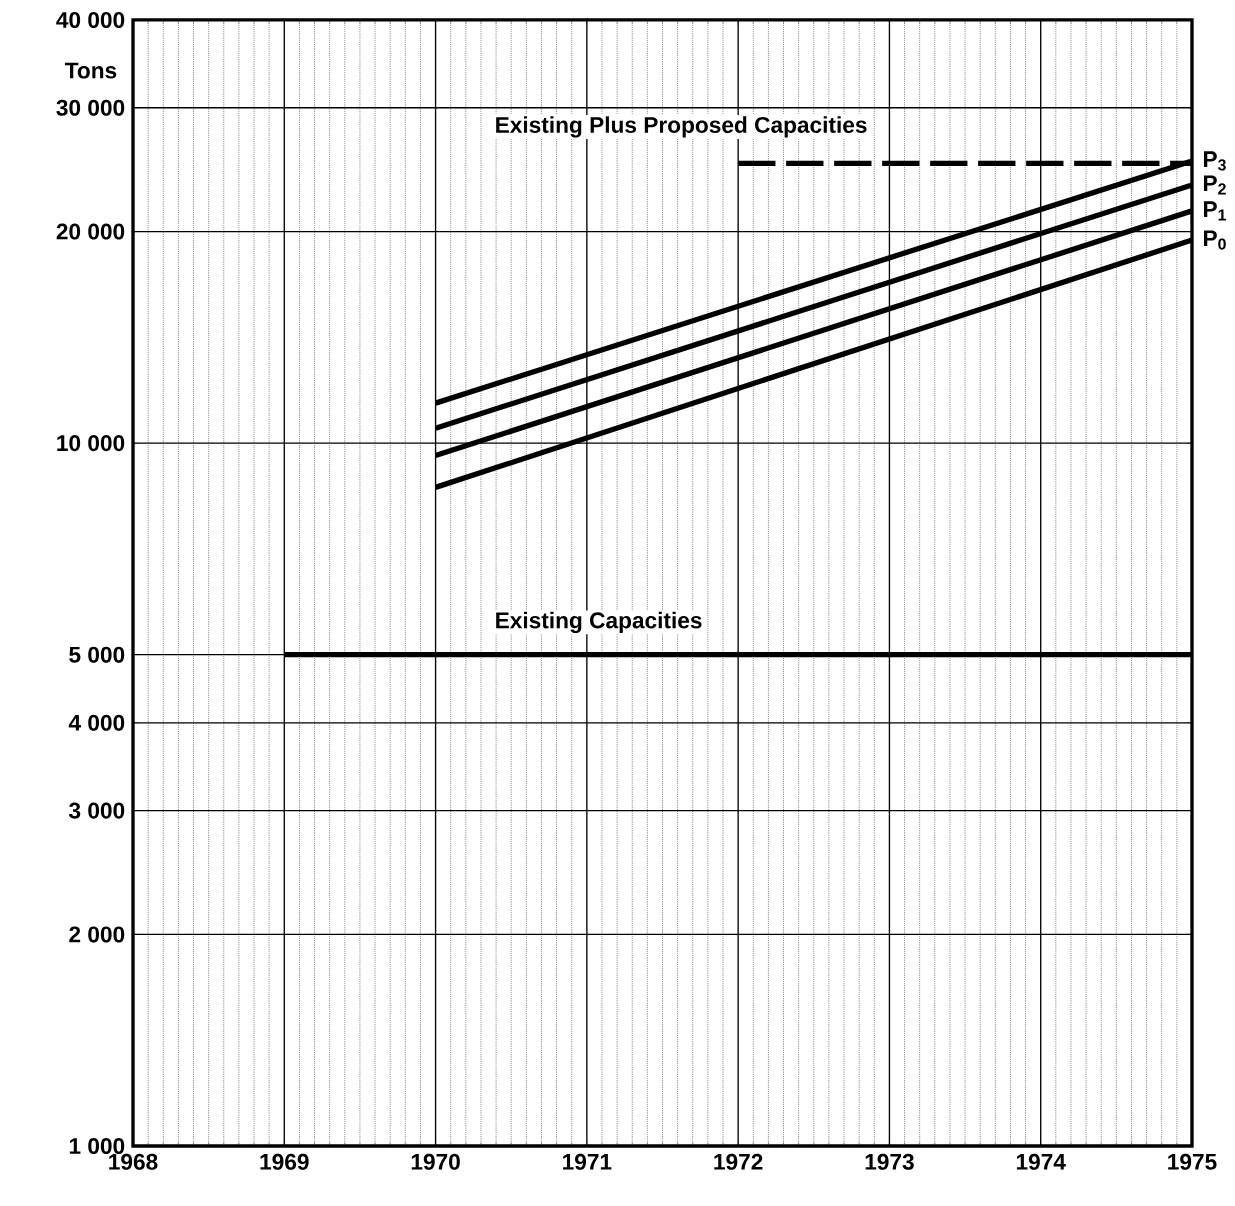 Image resolution: width=1235 pixels, height=1206 pixels. Describe the element at coordinates (889, 1161) in the screenshot. I see `x-tick-label: 1973` at that location.